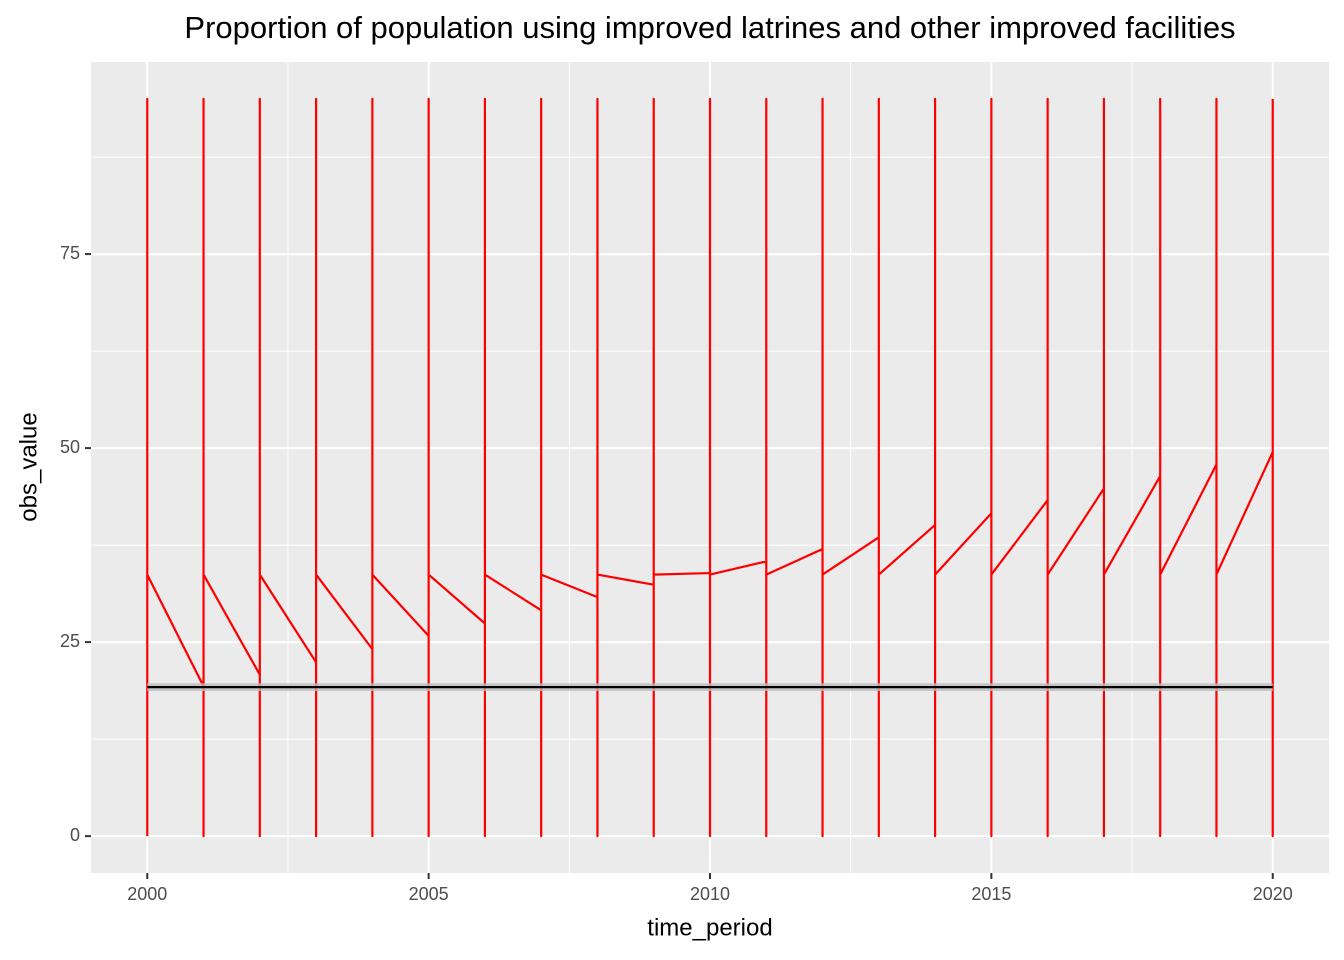 The height and width of the screenshot is (960, 1344). What do you see at coordinates (991, 894) in the screenshot?
I see `x-tick-label: 2015` at bounding box center [991, 894].